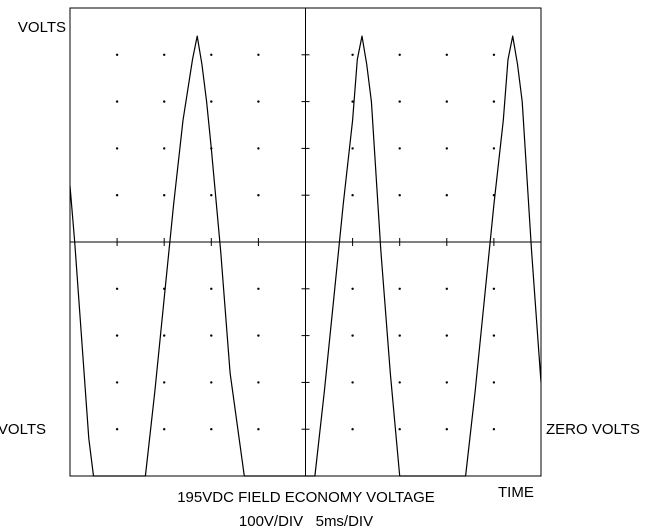 This screenshot has height=531, width=662. What do you see at coordinates (306, 497) in the screenshot?
I see `chart-title: 195VDC FIELD ECONOMY VOLTAGE` at bounding box center [306, 497].